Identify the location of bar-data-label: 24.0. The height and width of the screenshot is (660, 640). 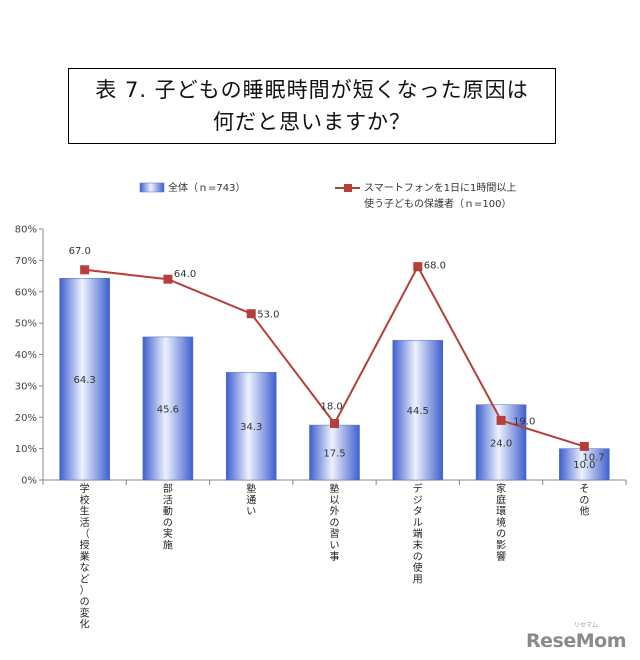
(501, 443).